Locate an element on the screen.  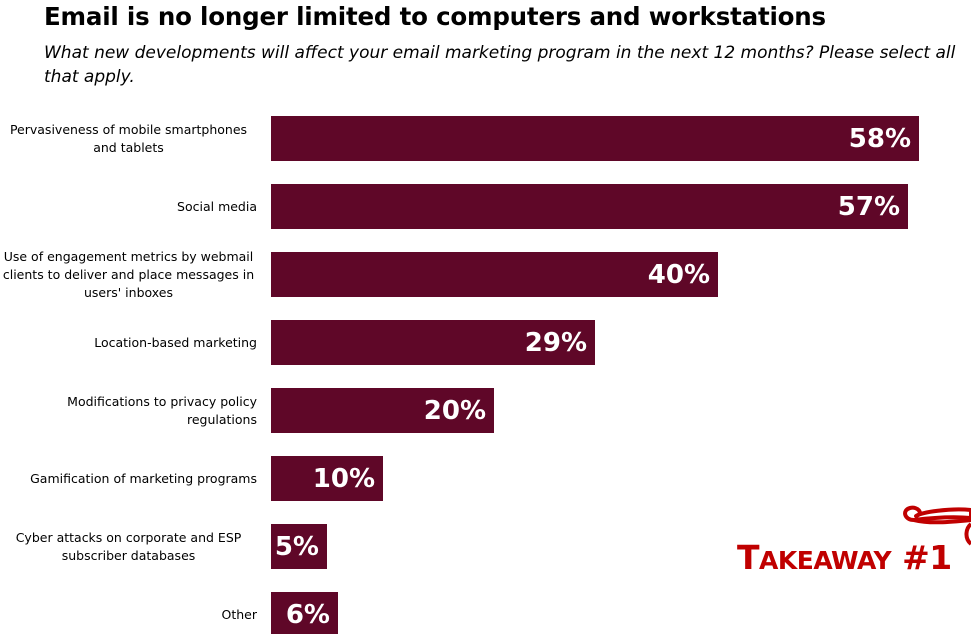
bar: 10% is located at coordinates (327, 478).